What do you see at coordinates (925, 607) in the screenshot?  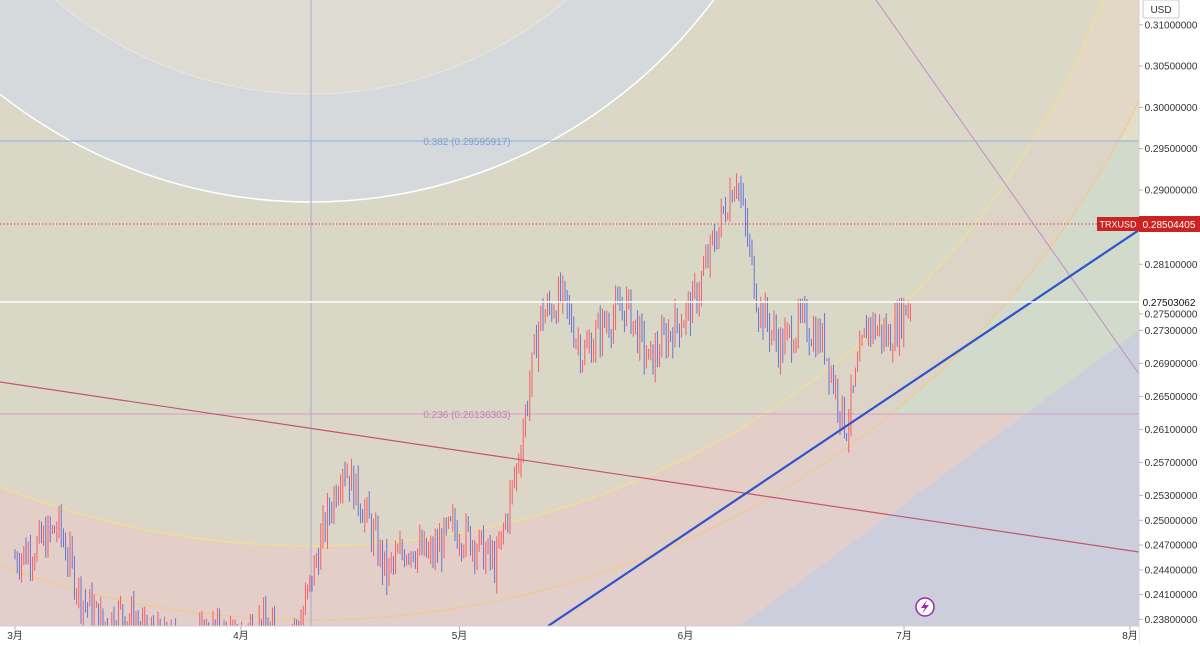 I see `lightning-icon` at bounding box center [925, 607].